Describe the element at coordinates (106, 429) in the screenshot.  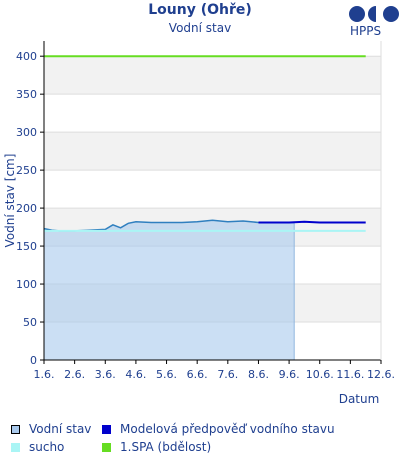
I see `legend-swatch-forecast` at that location.